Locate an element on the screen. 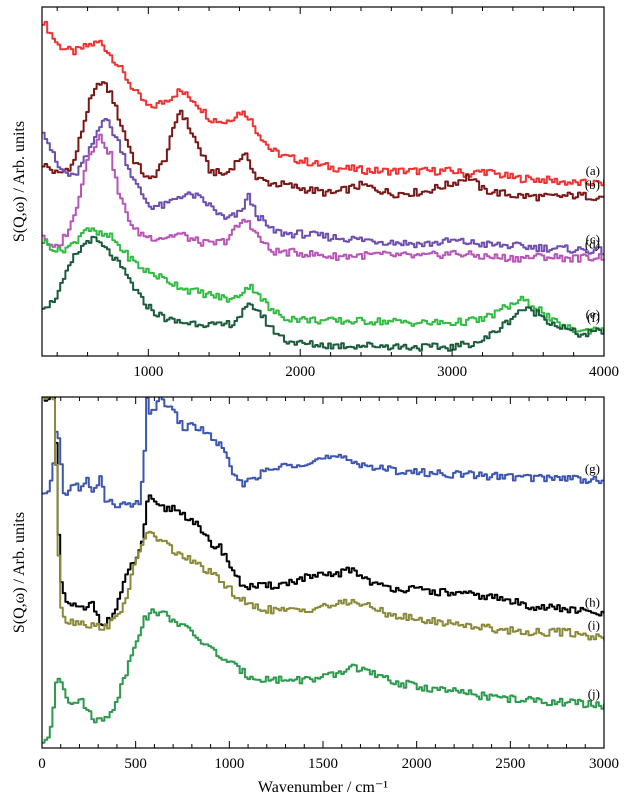 The height and width of the screenshot is (802, 624). series-label-a: (a) is located at coordinates (593, 170).